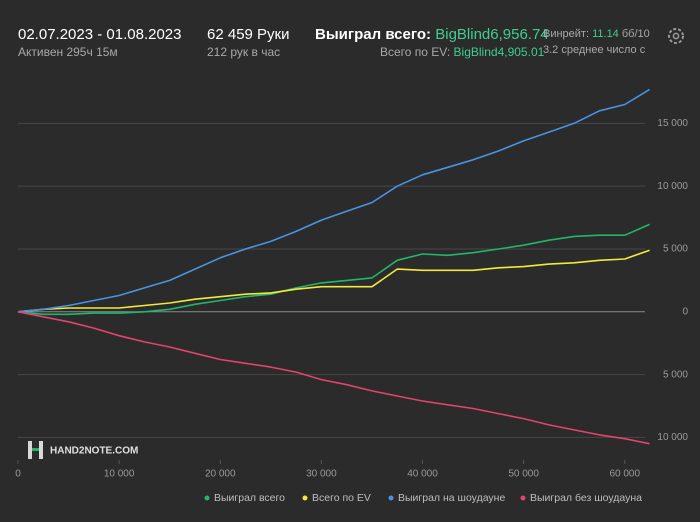 The height and width of the screenshot is (522, 700). Describe the element at coordinates (422, 474) in the screenshot. I see `x-tick-label: 40 000` at that location.